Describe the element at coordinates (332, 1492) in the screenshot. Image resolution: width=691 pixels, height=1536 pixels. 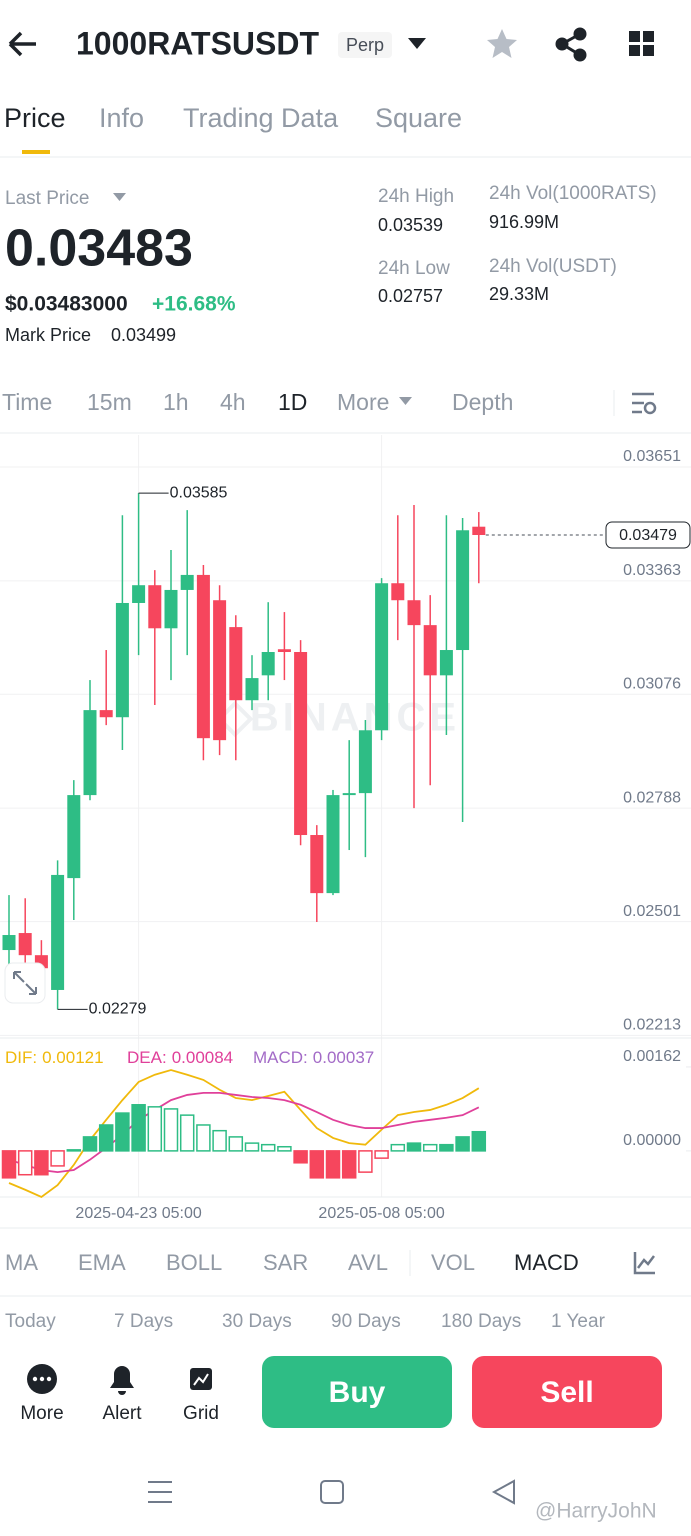
I see `nav-home` at that location.